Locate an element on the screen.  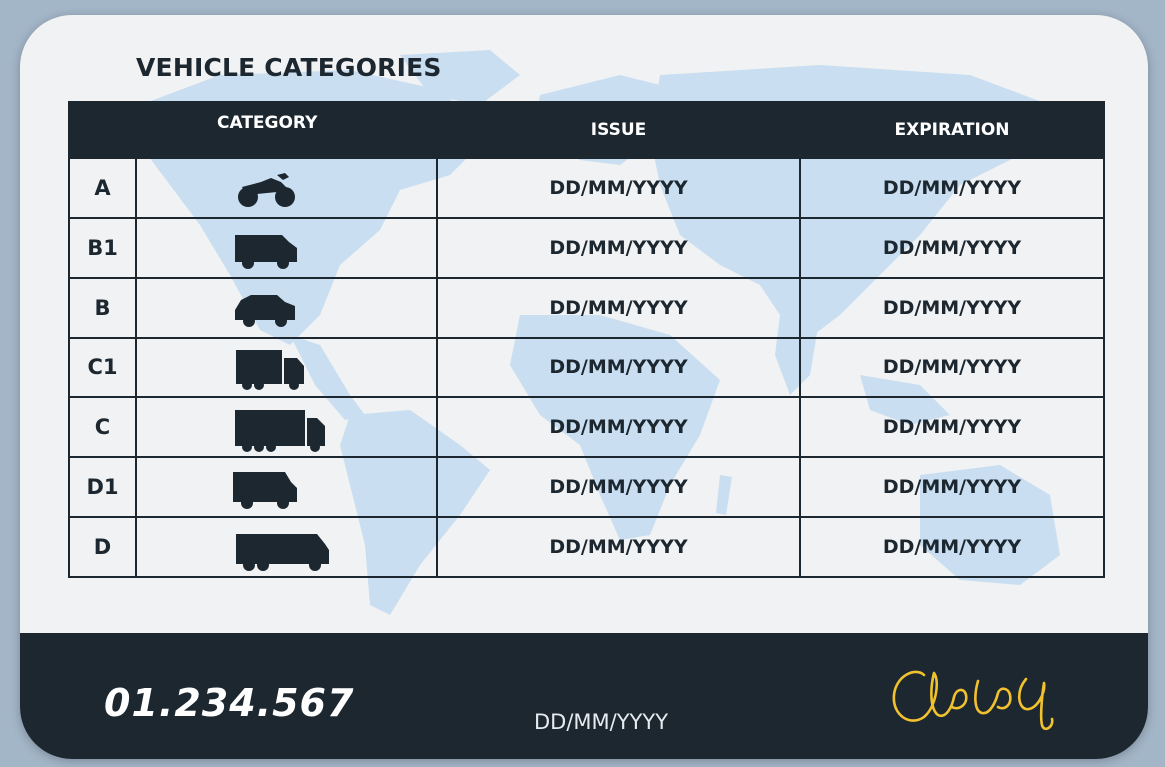
truck-icon is located at coordinates (280, 430).